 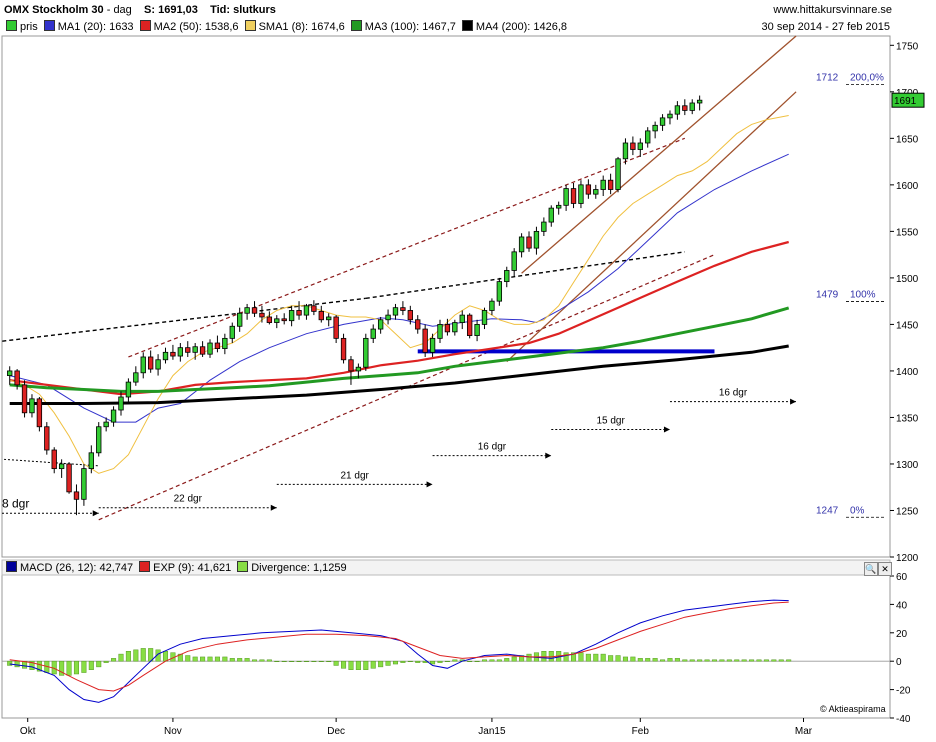 I want to click on span-label: 21 dgr, so click(x=354, y=475).